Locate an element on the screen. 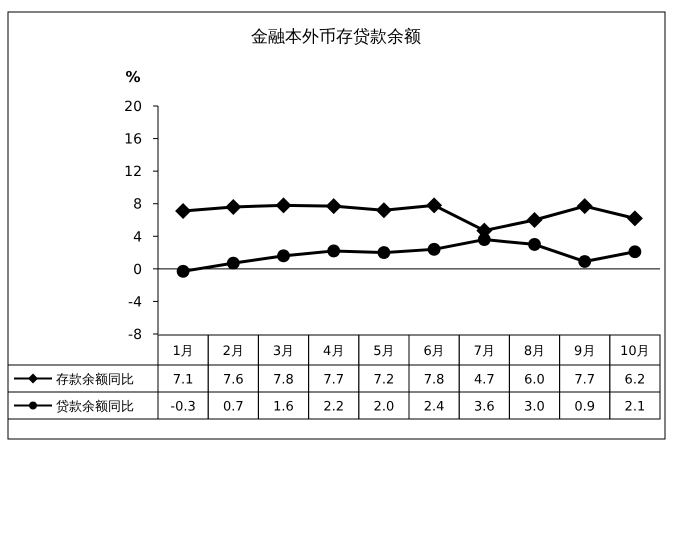  x-tick-label: 9月 is located at coordinates (585, 351).